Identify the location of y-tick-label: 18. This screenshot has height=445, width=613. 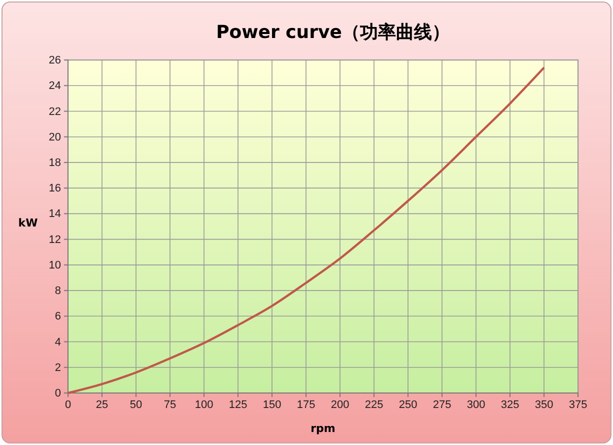
(54, 162).